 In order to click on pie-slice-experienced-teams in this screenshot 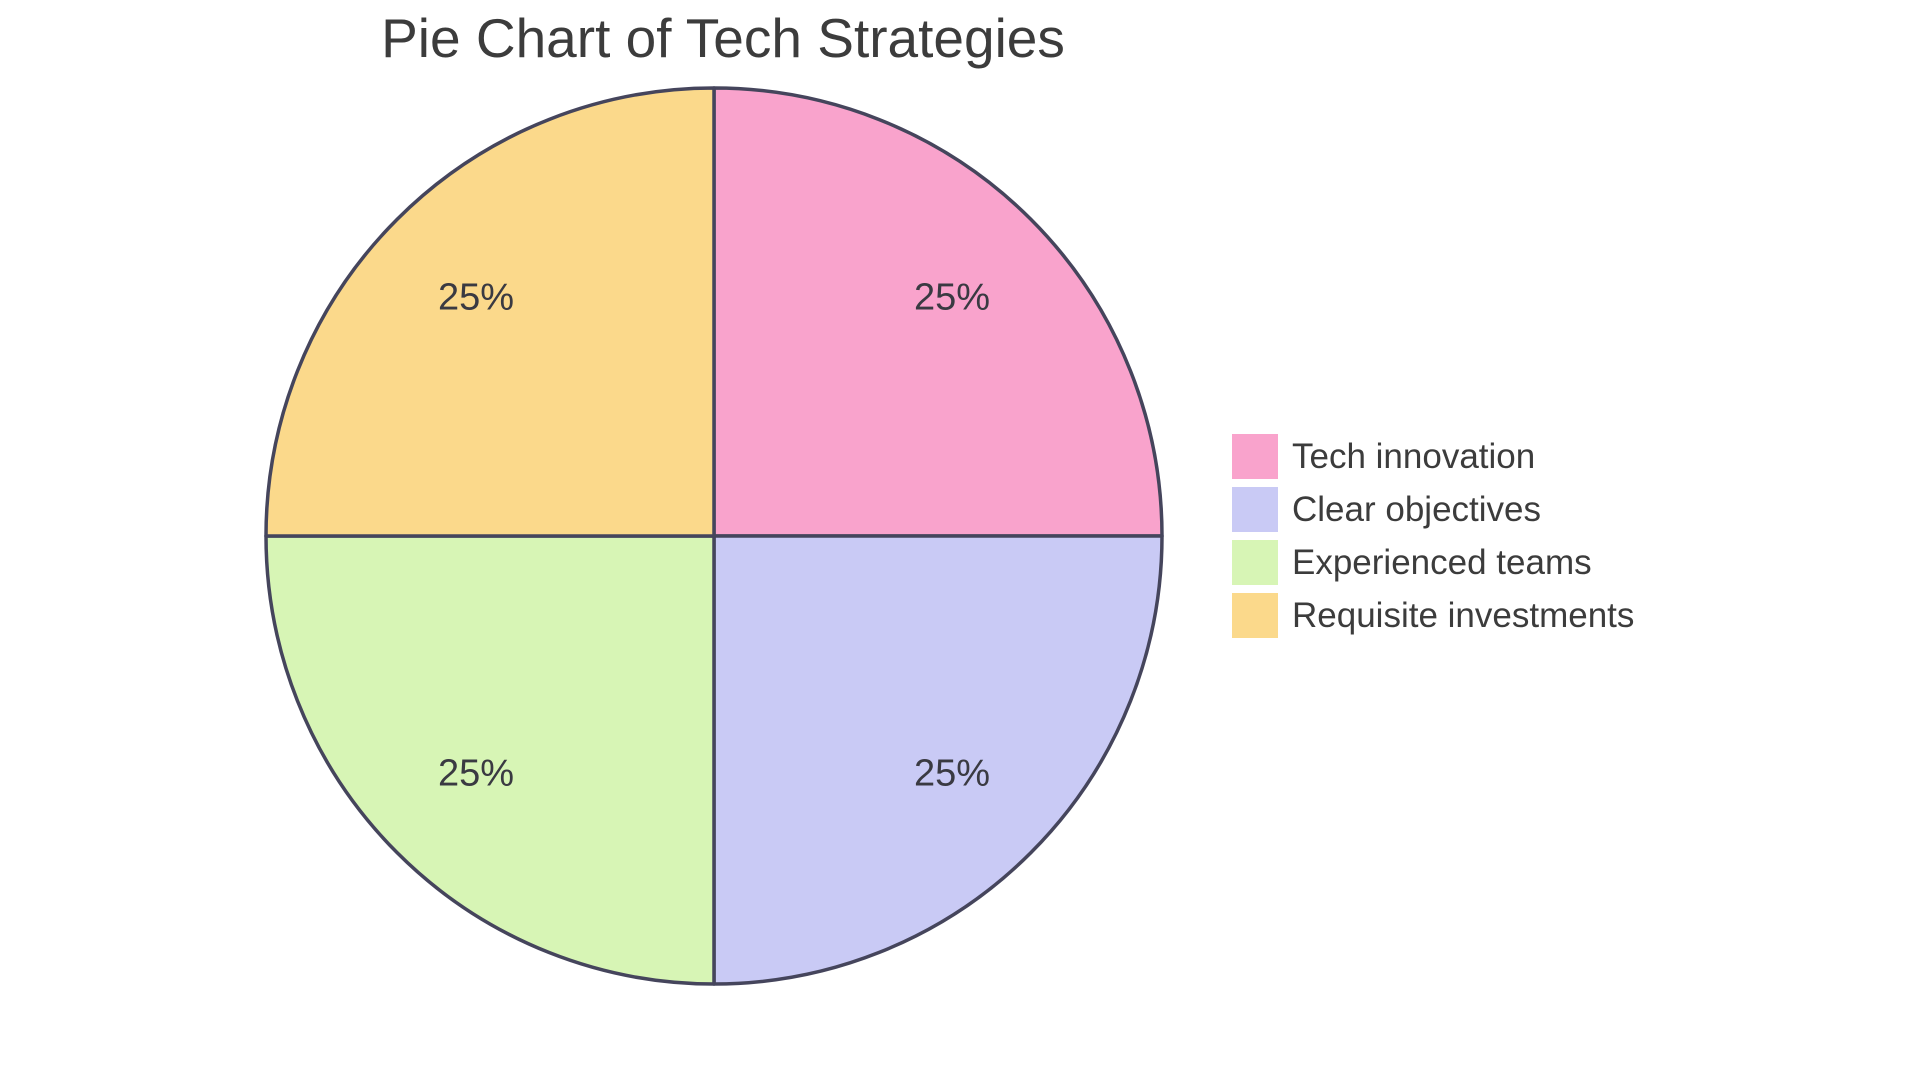, I will do `click(490, 760)`.